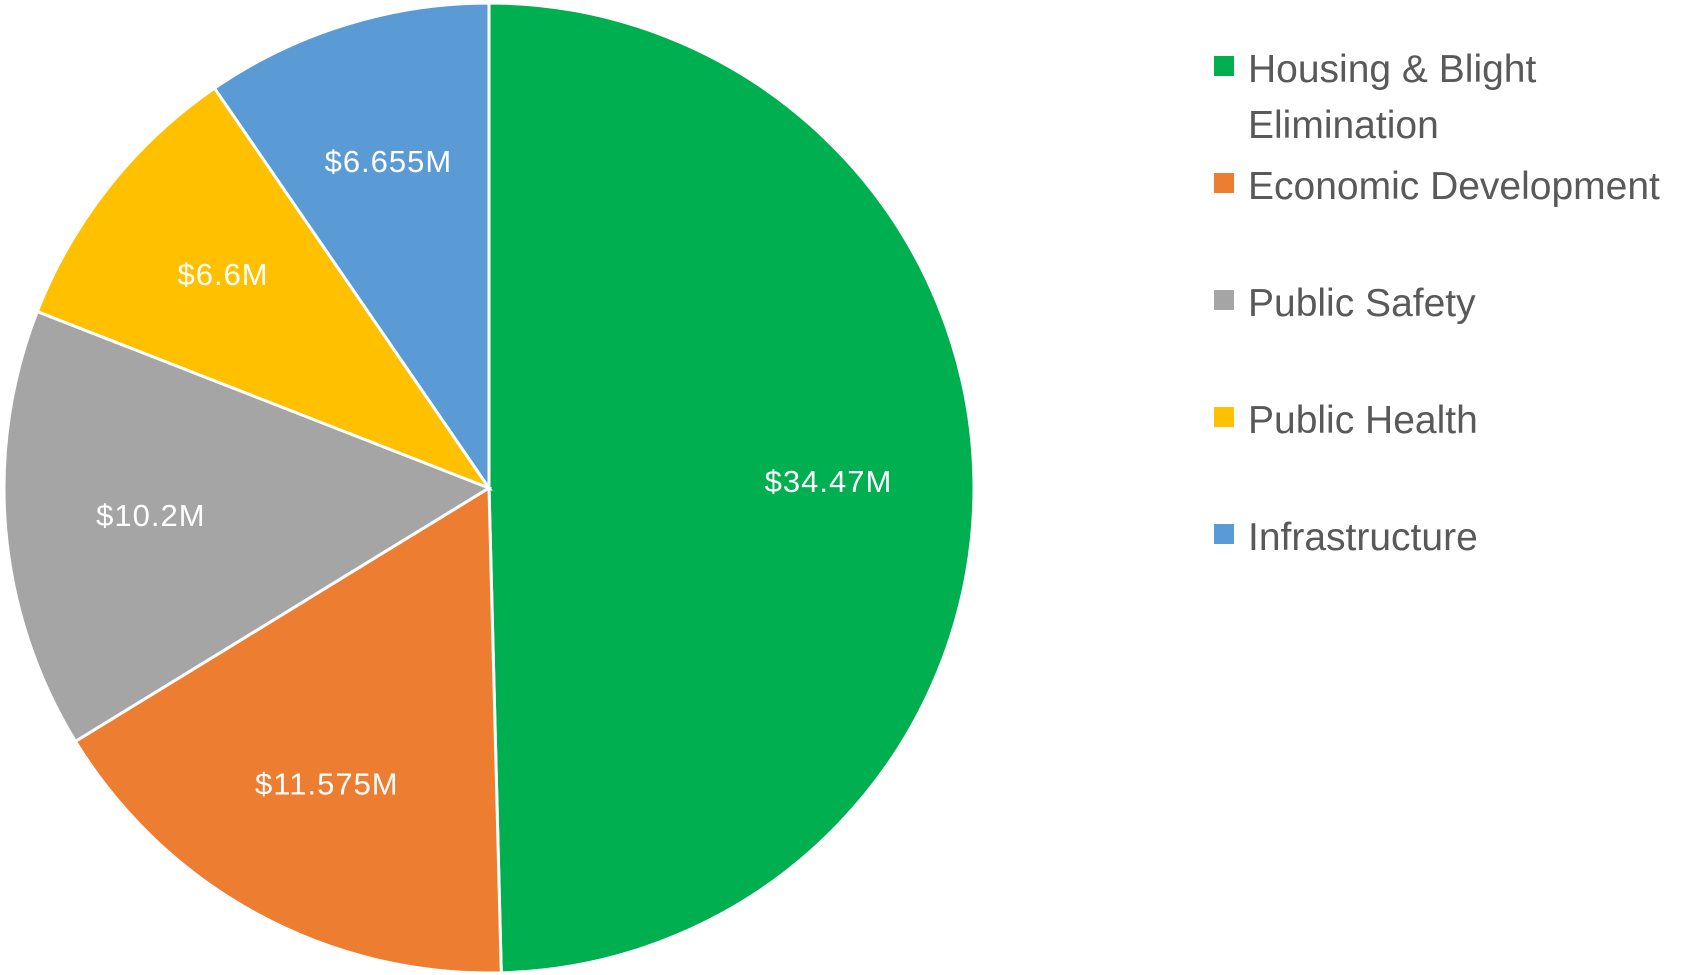 Image resolution: width=1699 pixels, height=975 pixels. What do you see at coordinates (150, 515) in the screenshot?
I see `data-label: $10.2M` at bounding box center [150, 515].